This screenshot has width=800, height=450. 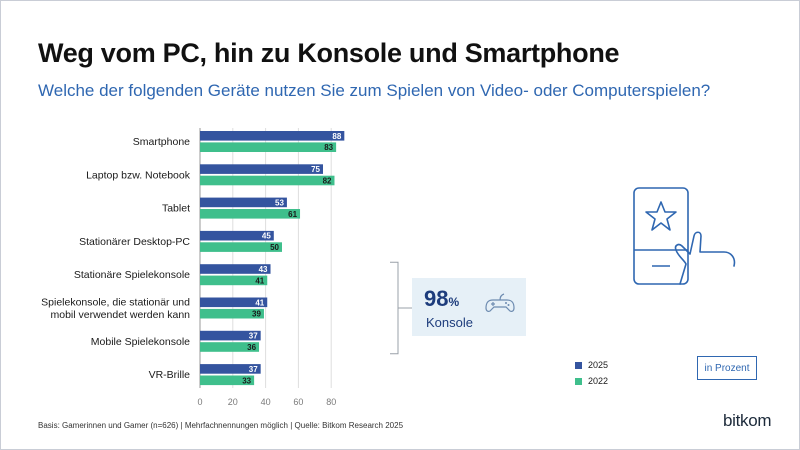 I want to click on legend-item-2022: 2022, so click(x=591, y=381).